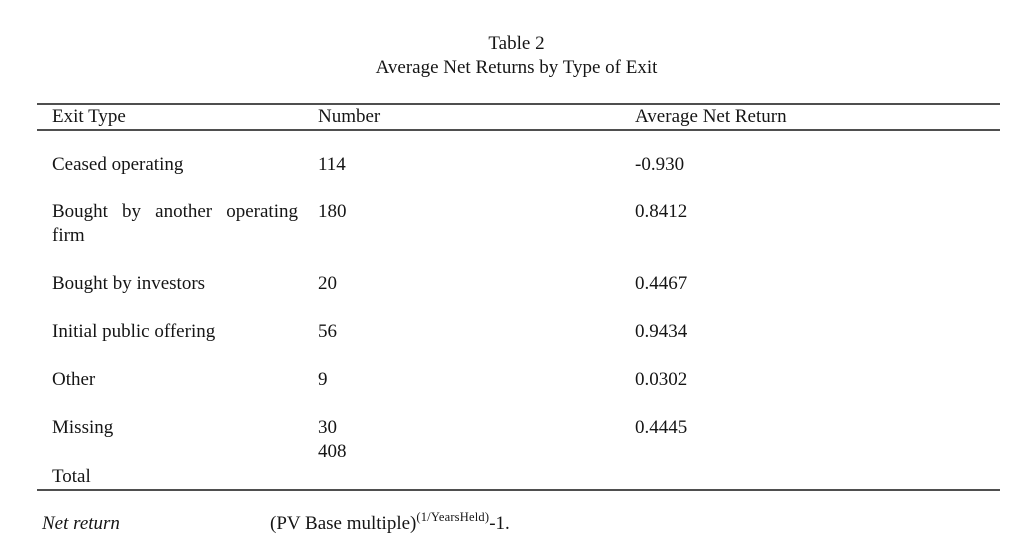 The height and width of the screenshot is (555, 1033). Describe the element at coordinates (518, 117) in the screenshot. I see `table-header-row: Exit Type Number Average Net Return` at that location.